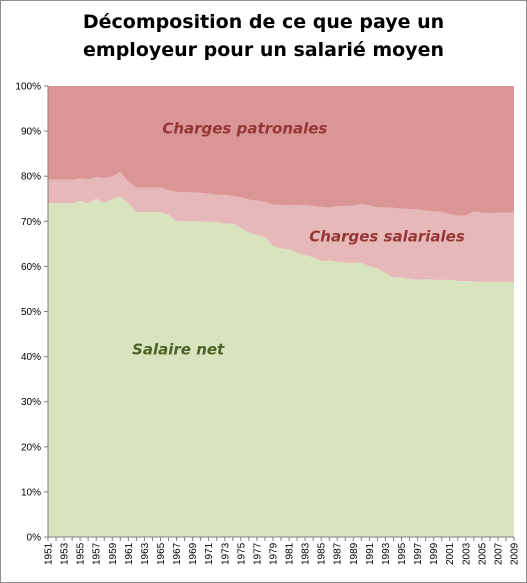  I want to click on y-tick-label: 0%, so click(34, 538).